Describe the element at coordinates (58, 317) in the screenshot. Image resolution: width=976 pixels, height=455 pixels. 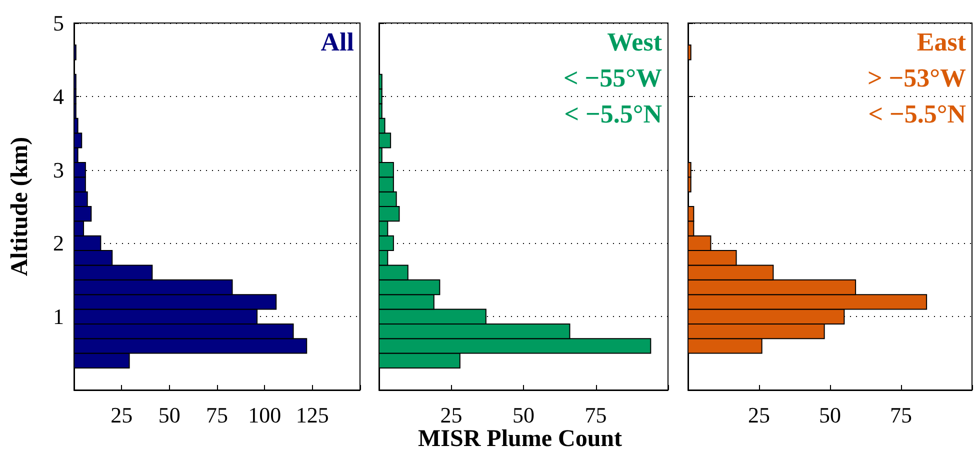
I see `y-tick-label: 1` at that location.